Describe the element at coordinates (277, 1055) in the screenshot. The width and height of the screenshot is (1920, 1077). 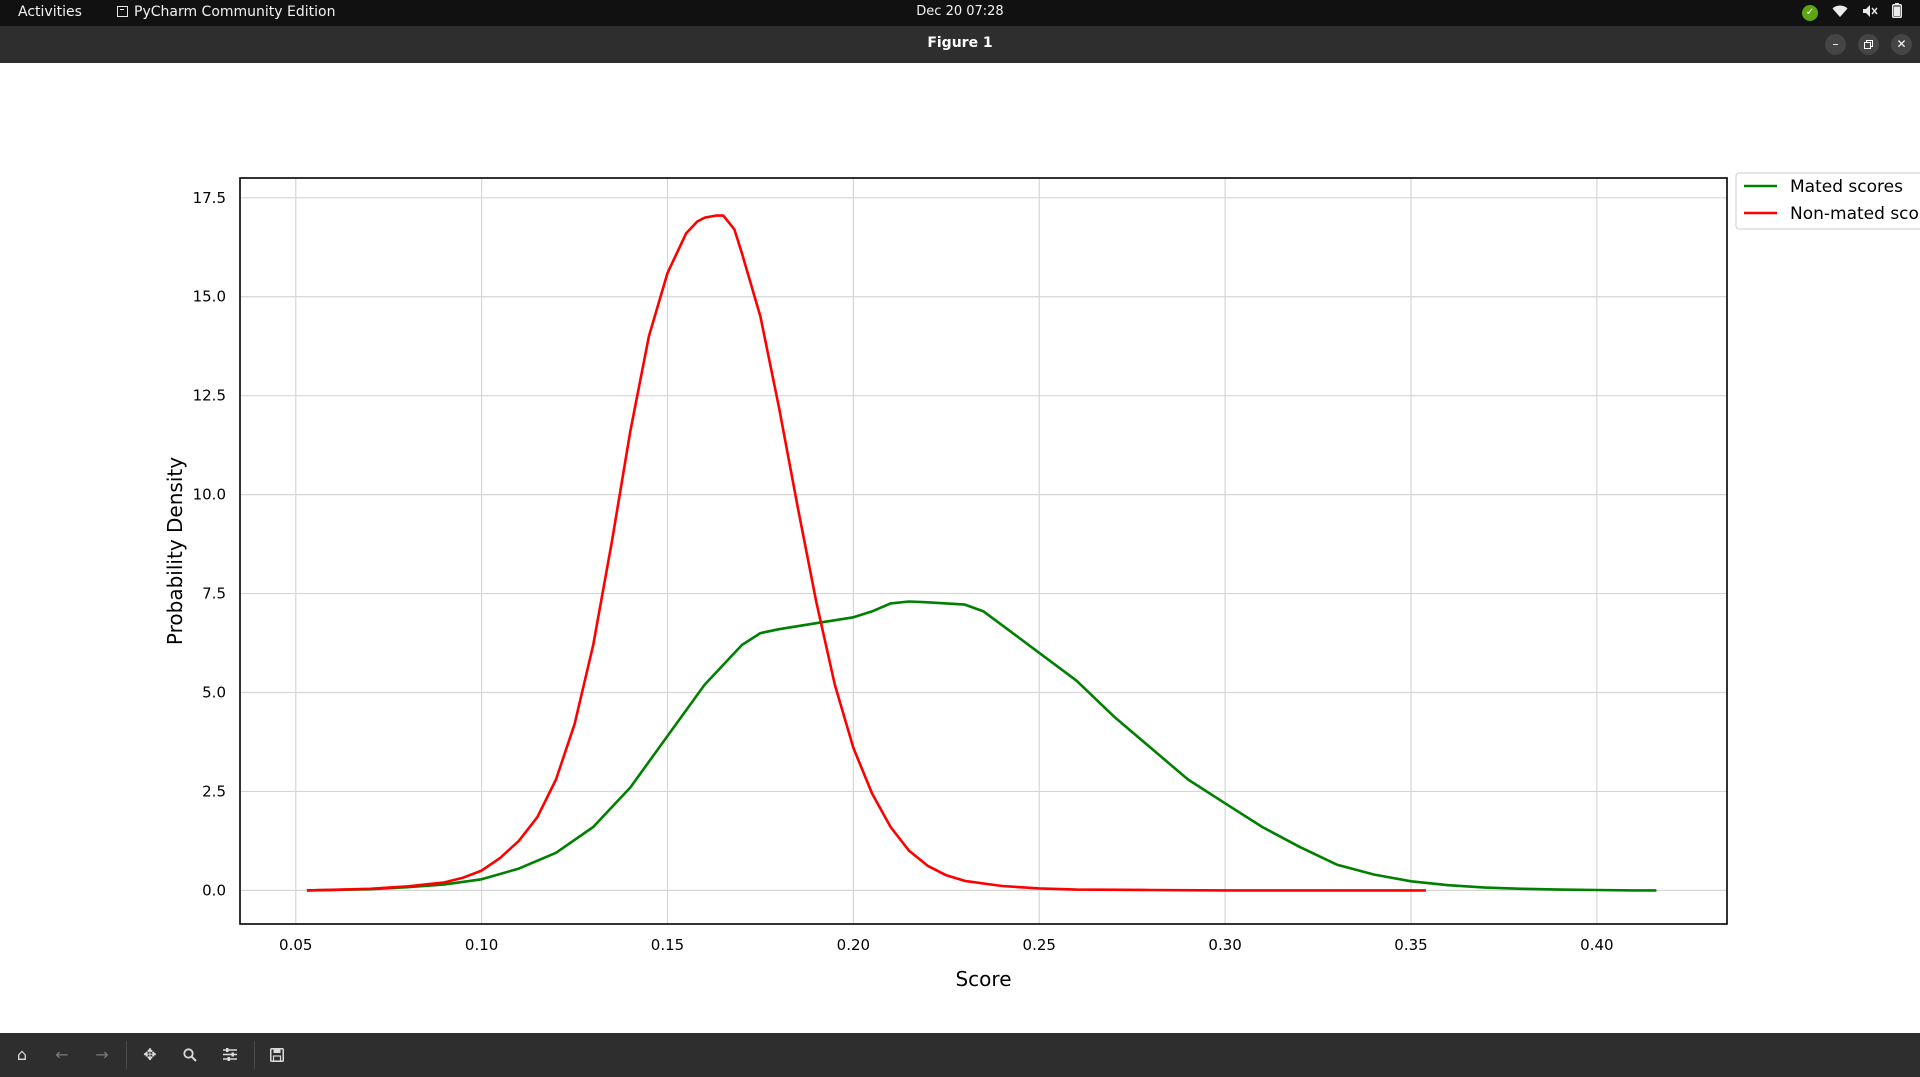
I see `save-icon` at that location.